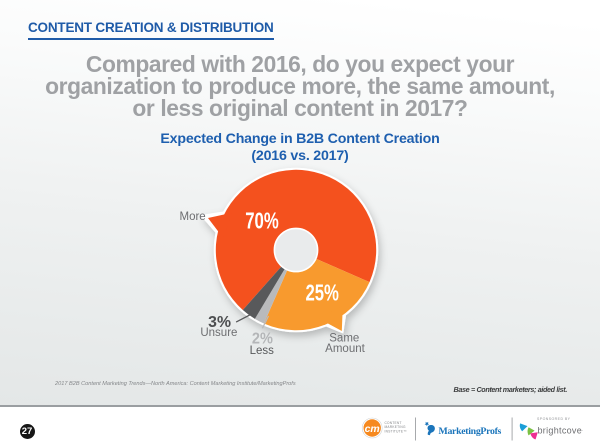  I want to click on svg-text: cm, so click(372, 429).